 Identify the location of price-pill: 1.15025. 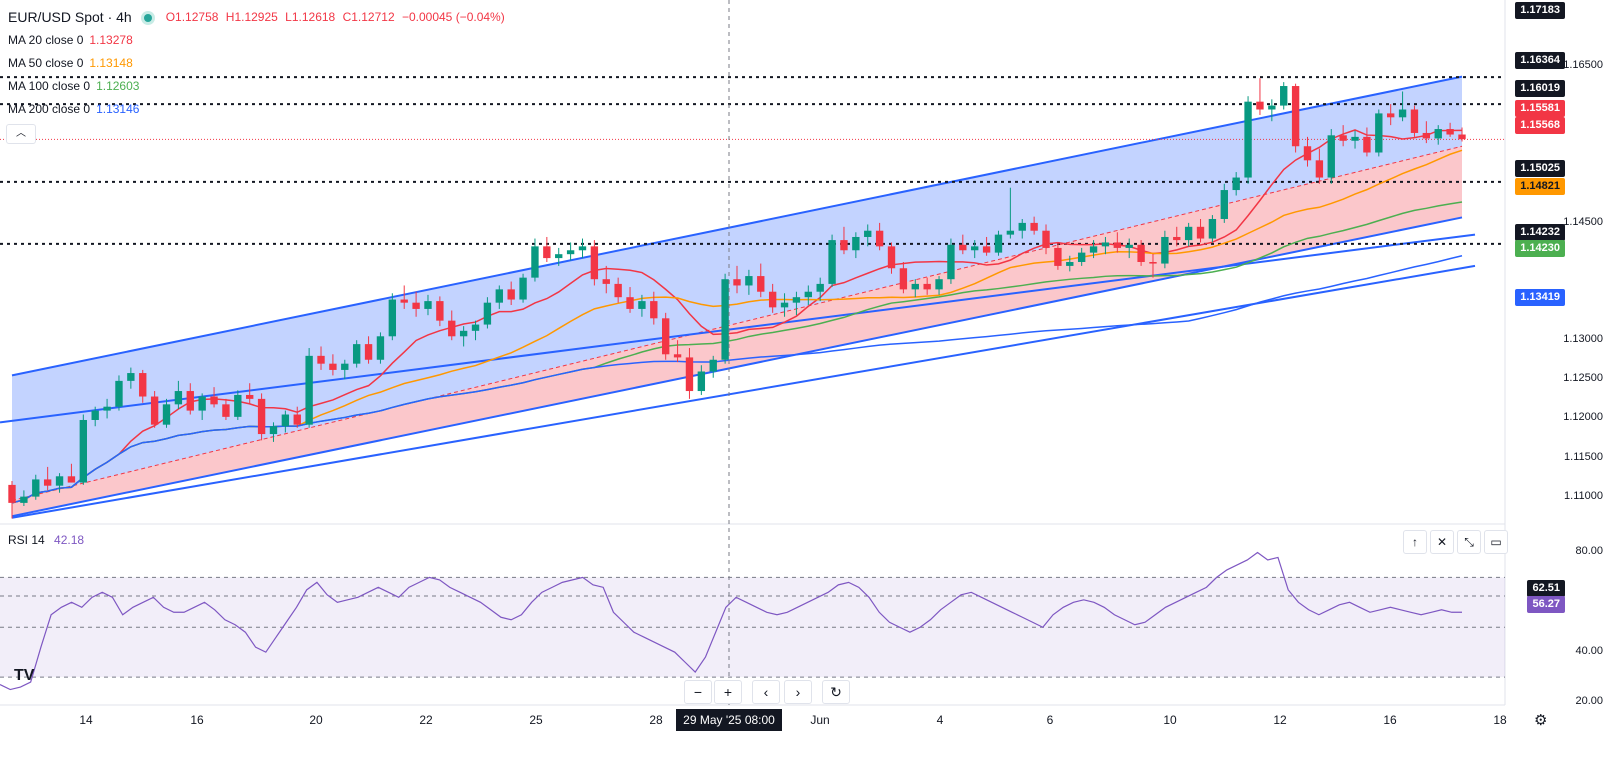
(1540, 168).